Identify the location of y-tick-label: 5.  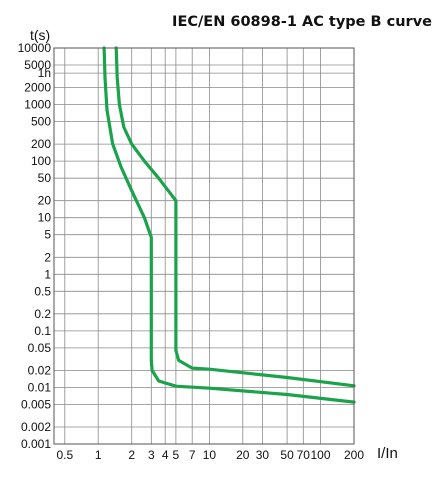
(47, 235).